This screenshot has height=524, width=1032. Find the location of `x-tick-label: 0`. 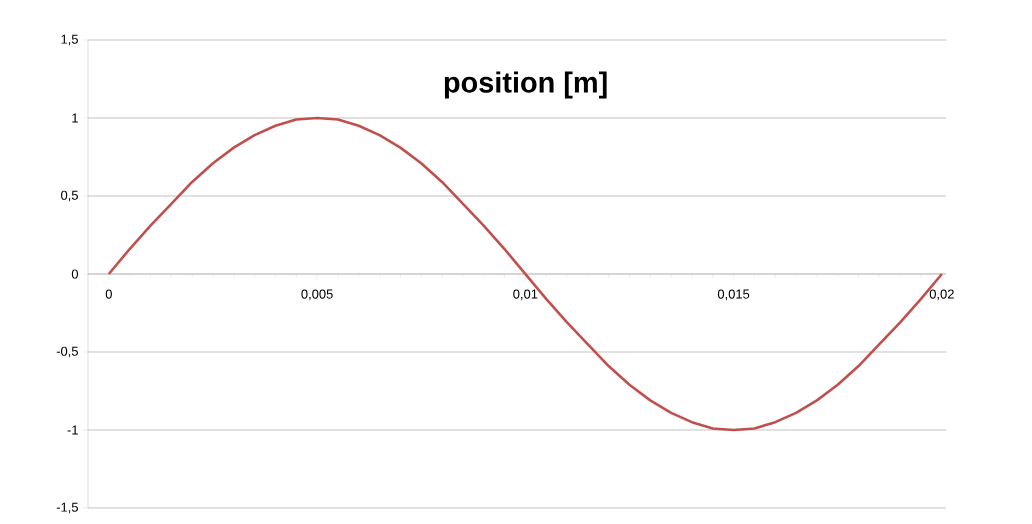

x-tick-label: 0 is located at coordinates (108, 294).